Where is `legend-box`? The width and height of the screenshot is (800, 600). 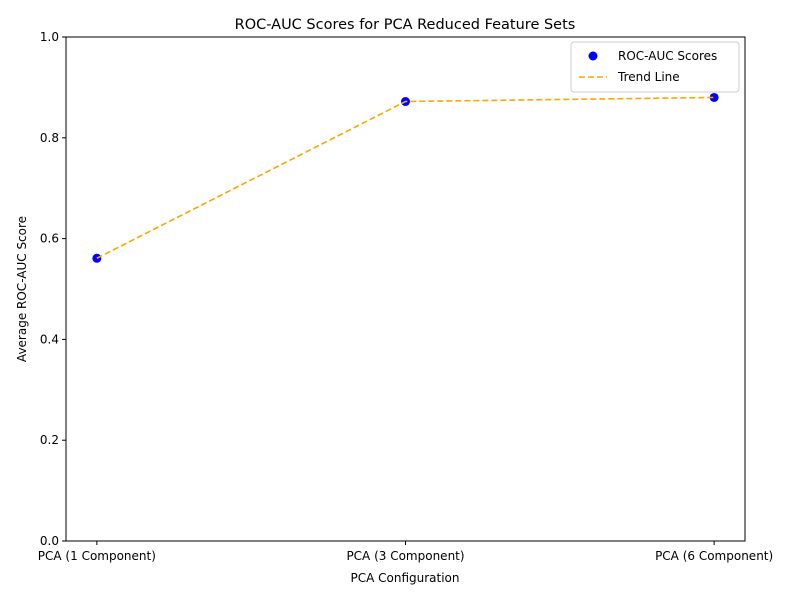 legend-box is located at coordinates (655, 67).